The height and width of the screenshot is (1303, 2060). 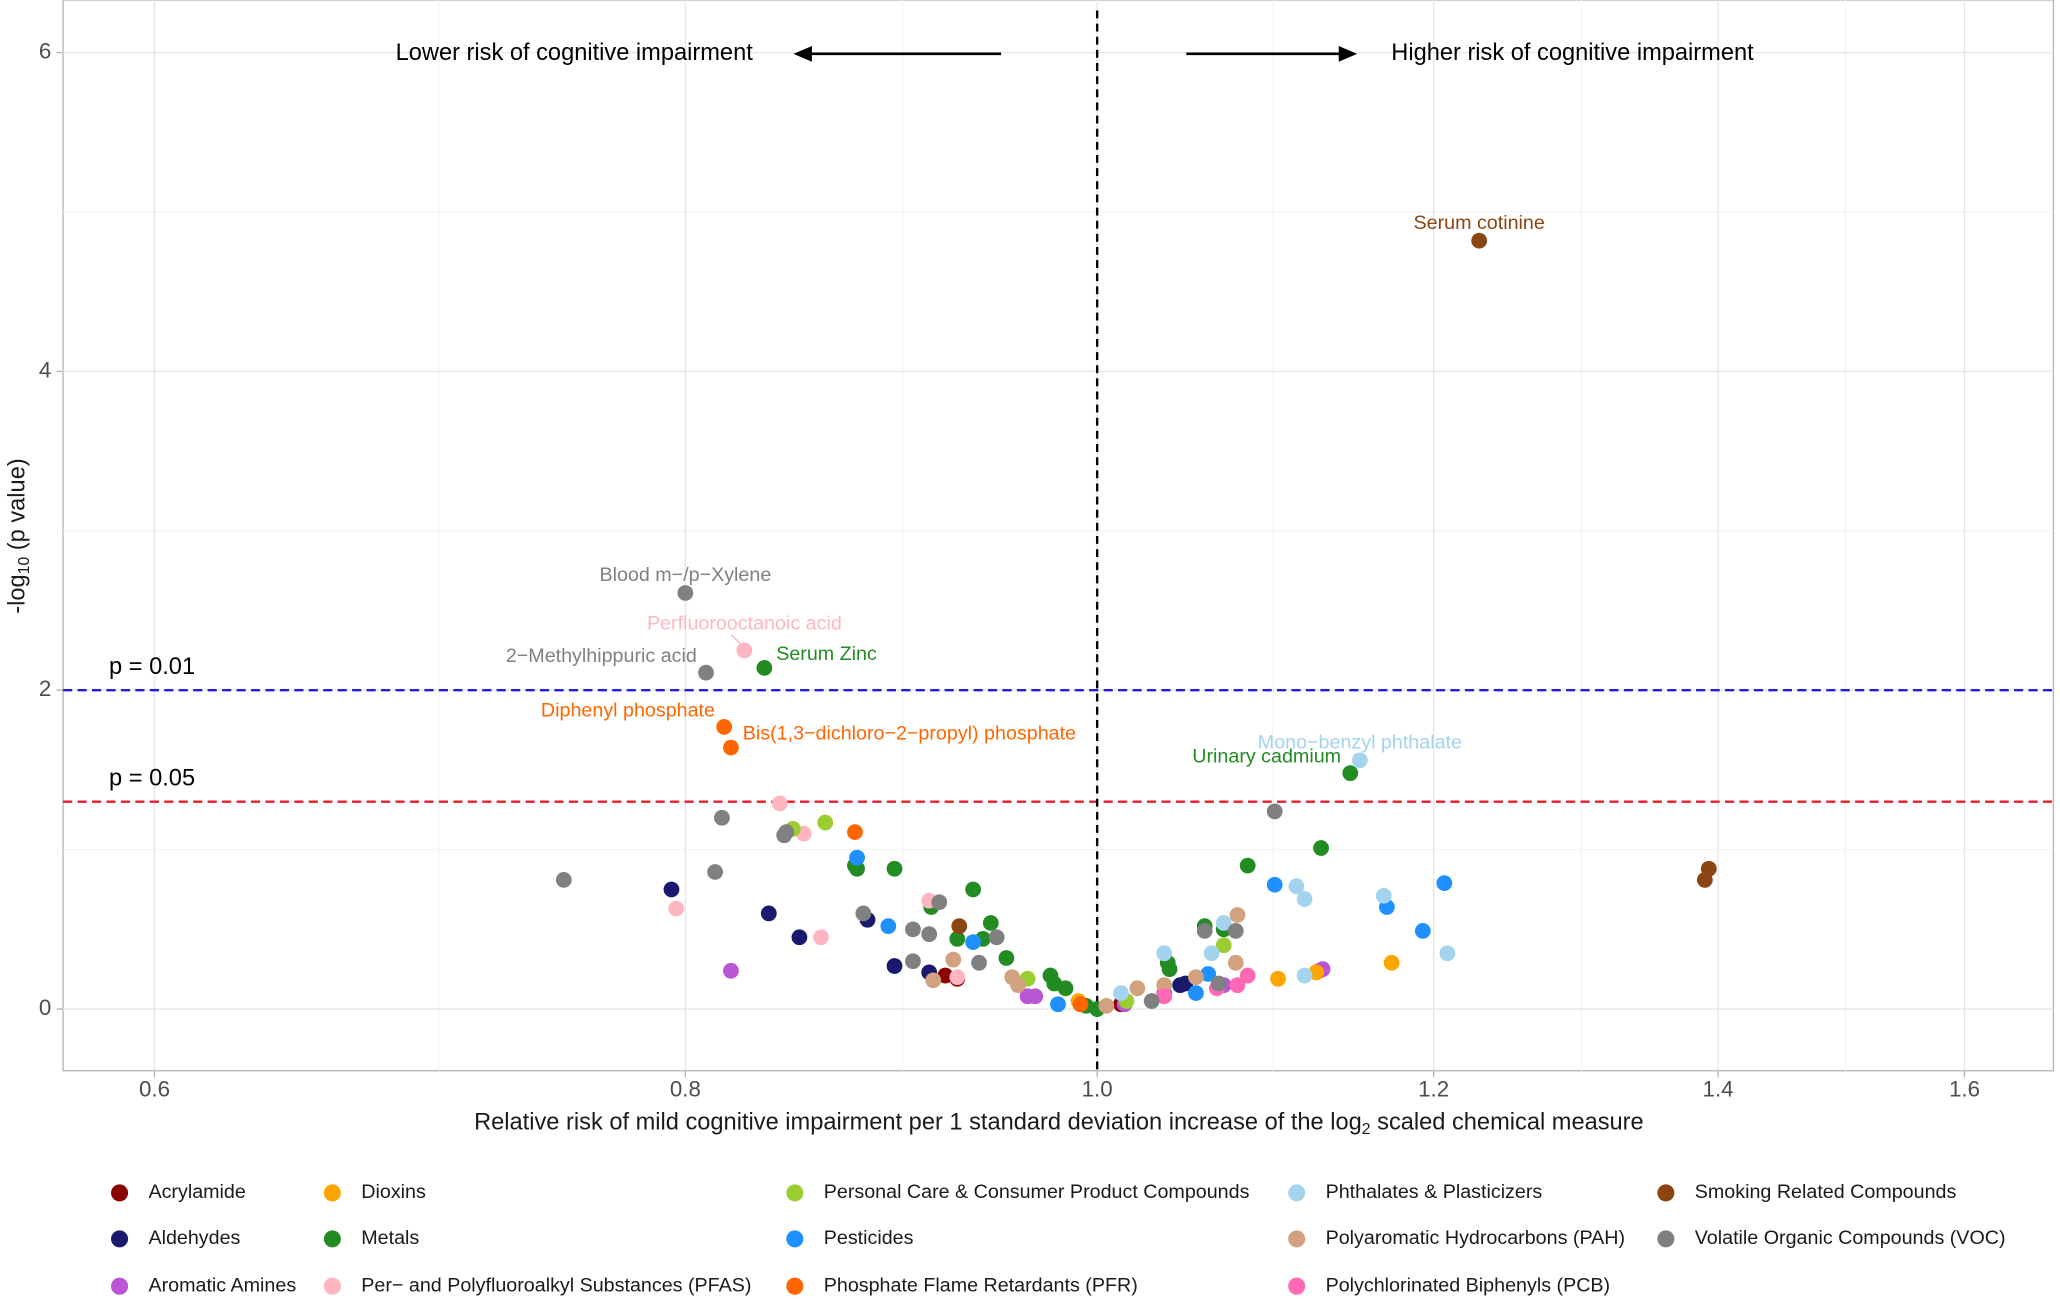 What do you see at coordinates (1718, 1088) in the screenshot?
I see `x-tick-label: 1.4` at bounding box center [1718, 1088].